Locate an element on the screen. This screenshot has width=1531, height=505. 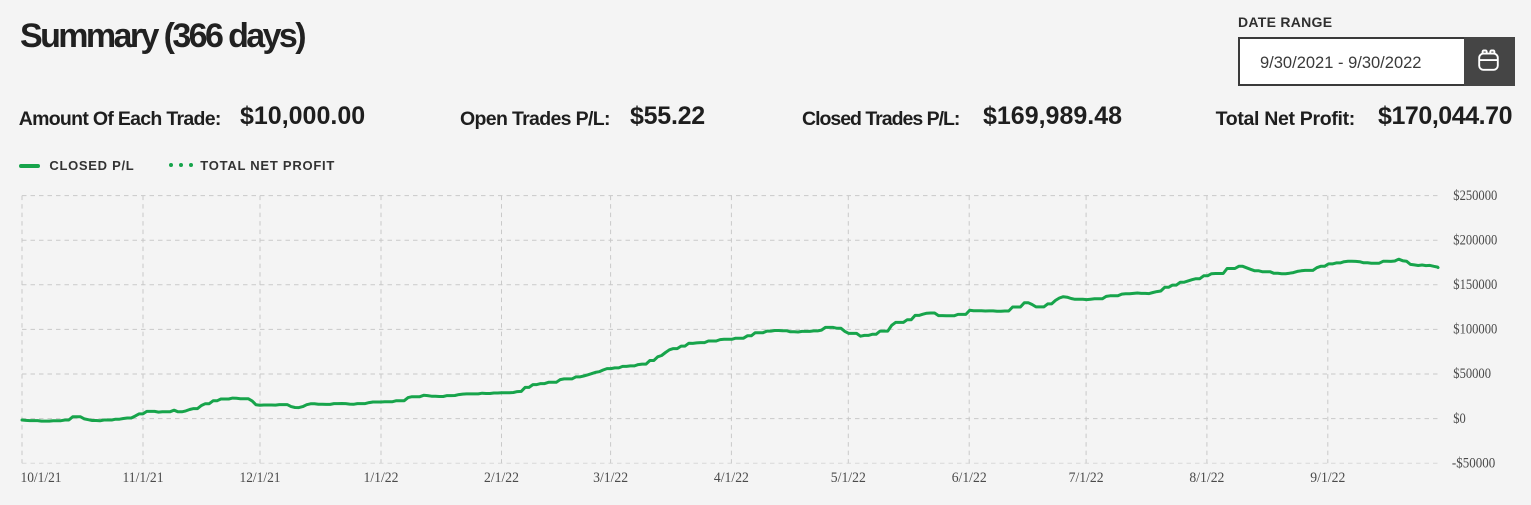
svg-text: 1/1/22 is located at coordinates (381, 478).